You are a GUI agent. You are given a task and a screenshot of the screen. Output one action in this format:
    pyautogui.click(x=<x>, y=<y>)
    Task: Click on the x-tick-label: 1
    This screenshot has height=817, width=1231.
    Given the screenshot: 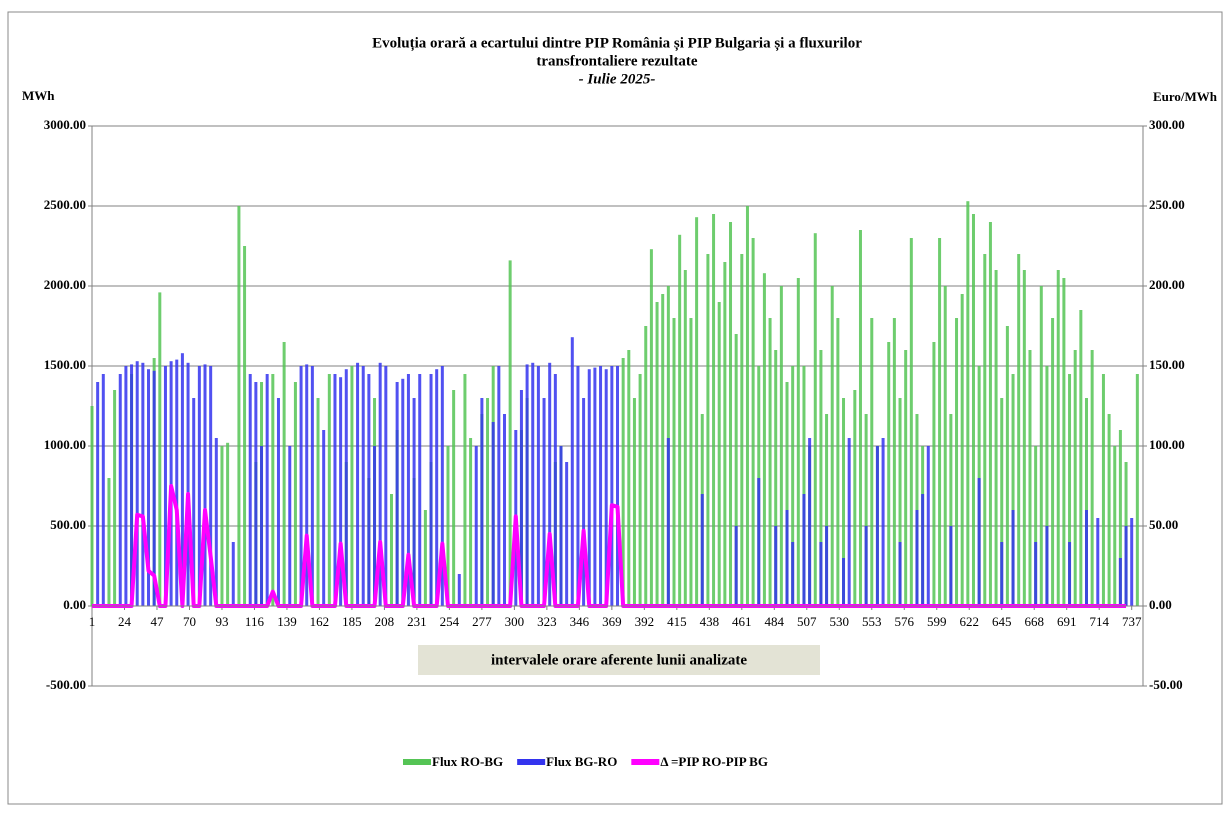 What is the action you would take?
    pyautogui.click(x=92, y=621)
    